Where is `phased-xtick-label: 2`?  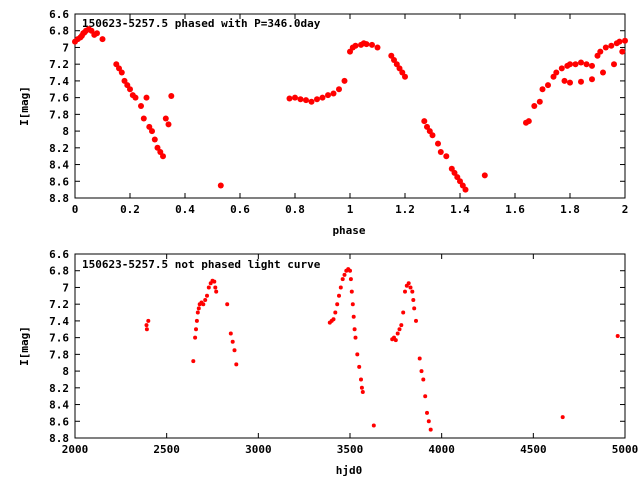
phased-xtick-label: 2 is located at coordinates (625, 209).